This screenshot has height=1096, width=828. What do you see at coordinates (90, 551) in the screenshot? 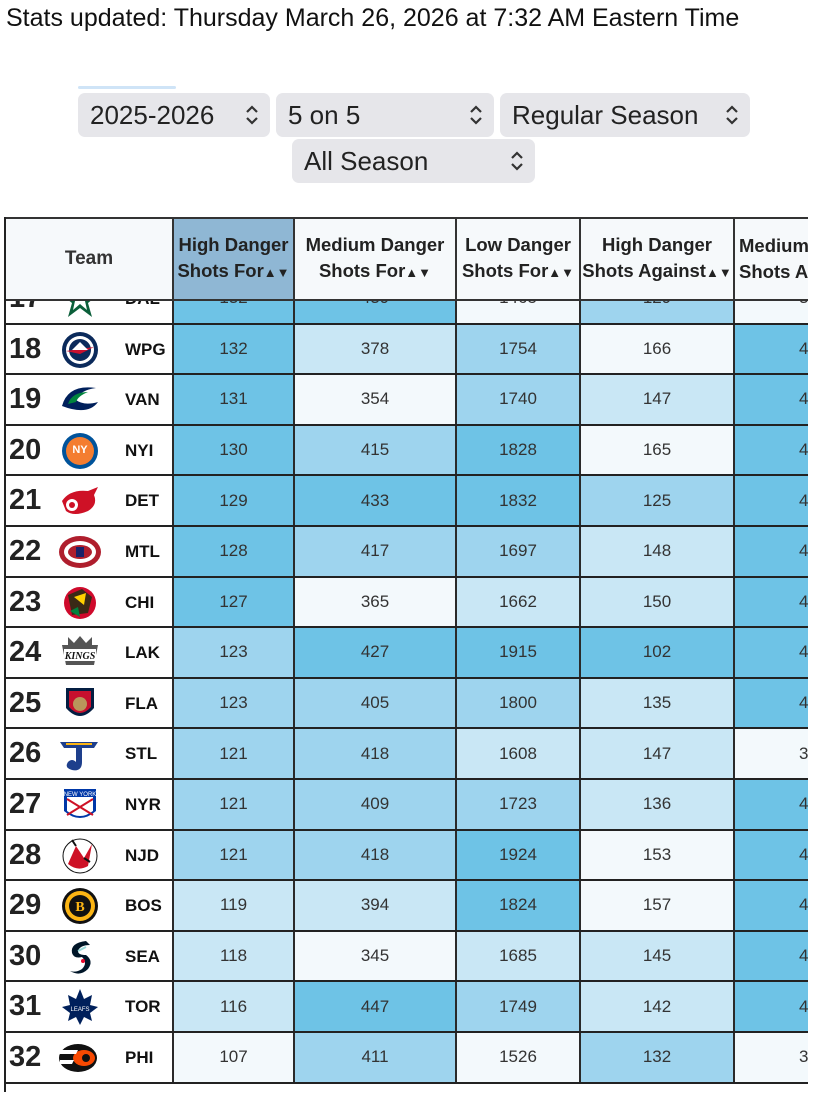
I see `team-cell: 22 MTL` at bounding box center [90, 551].